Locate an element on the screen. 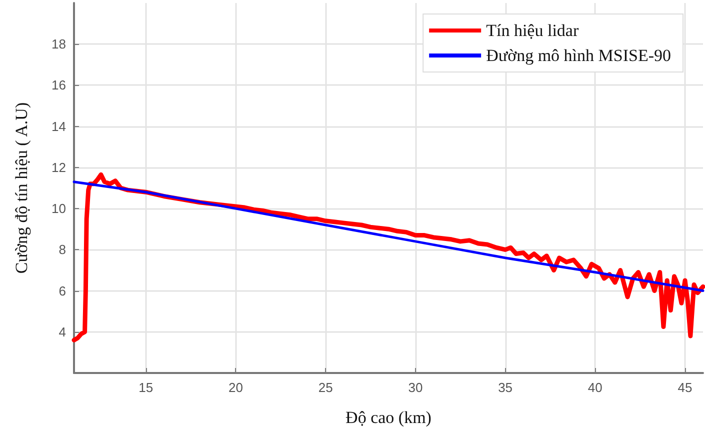 The width and height of the screenshot is (705, 433). legend-label: Tín hiệu lidar is located at coordinates (532, 30).